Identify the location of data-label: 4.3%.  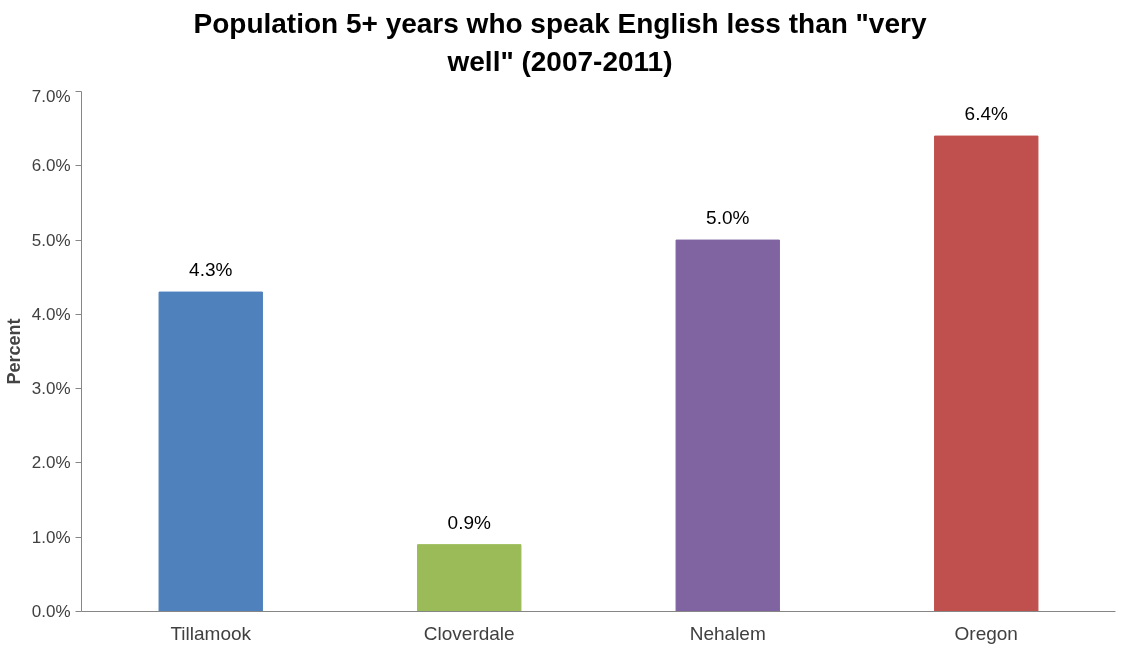
(211, 269).